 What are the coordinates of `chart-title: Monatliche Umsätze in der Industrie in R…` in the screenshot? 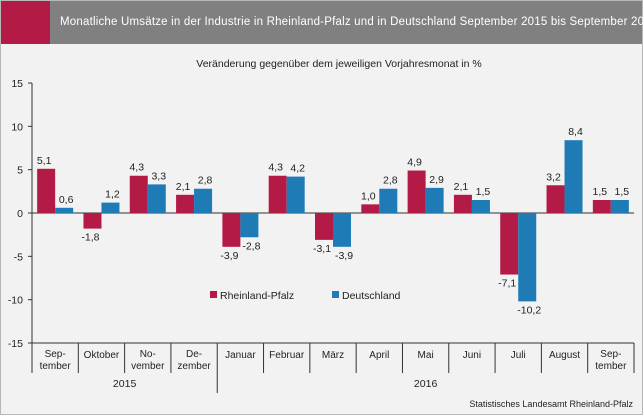 It's located at (351, 22).